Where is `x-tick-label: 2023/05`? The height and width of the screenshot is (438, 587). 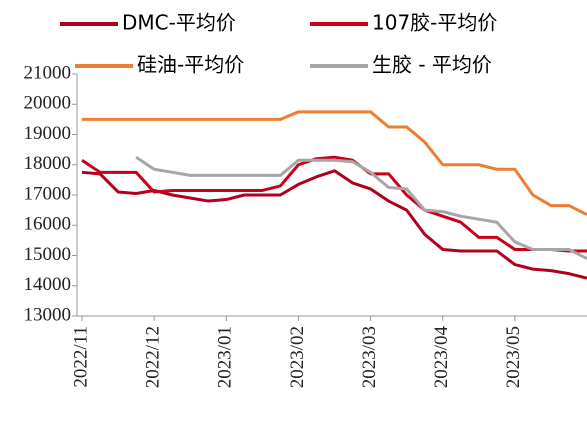
x-tick-label: 2023/05 is located at coordinates (513, 357).